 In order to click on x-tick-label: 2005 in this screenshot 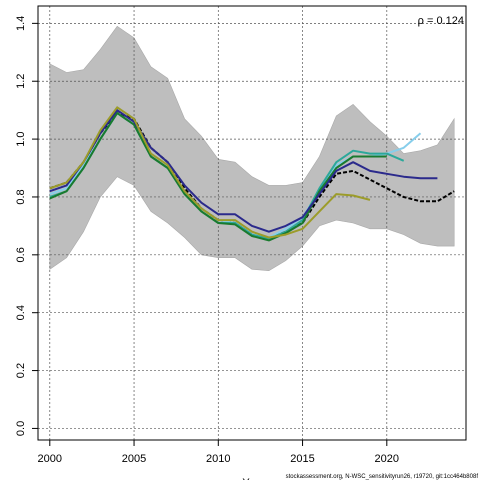, I will do `click(134, 459)`.